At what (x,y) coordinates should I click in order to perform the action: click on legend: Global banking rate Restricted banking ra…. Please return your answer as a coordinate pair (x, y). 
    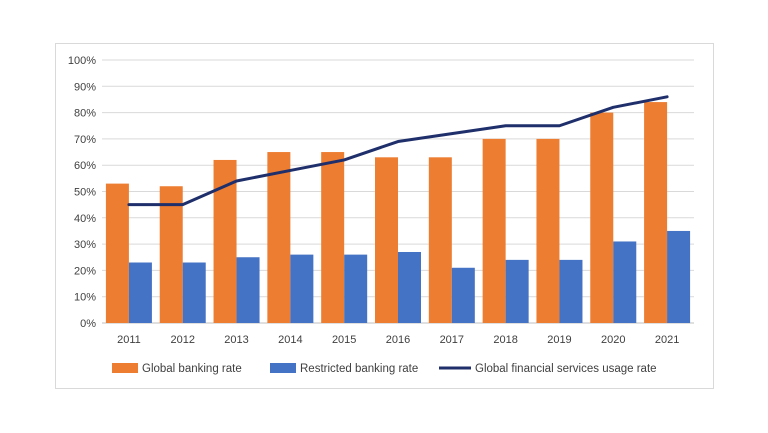
    Looking at the image, I should click on (384, 369).